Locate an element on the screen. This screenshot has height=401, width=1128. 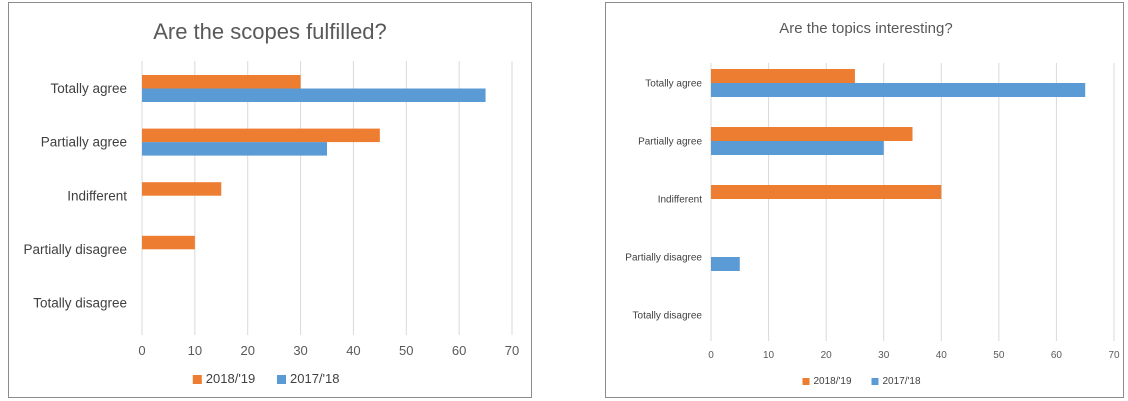
bar-2017-18-partially-disagree is located at coordinates (725, 264).